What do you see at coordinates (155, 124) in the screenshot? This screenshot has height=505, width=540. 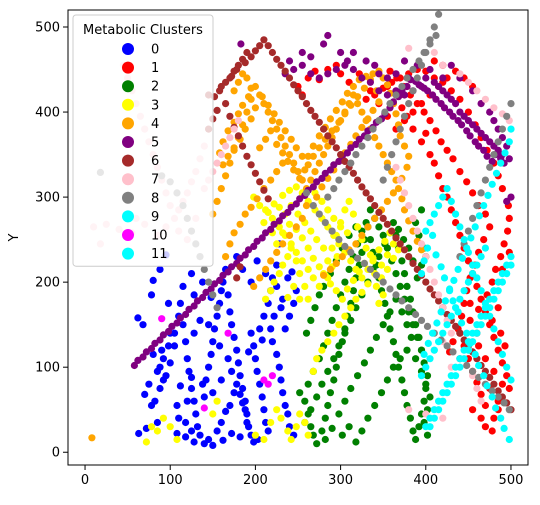 I see `legend-label-4: 4` at bounding box center [155, 124].